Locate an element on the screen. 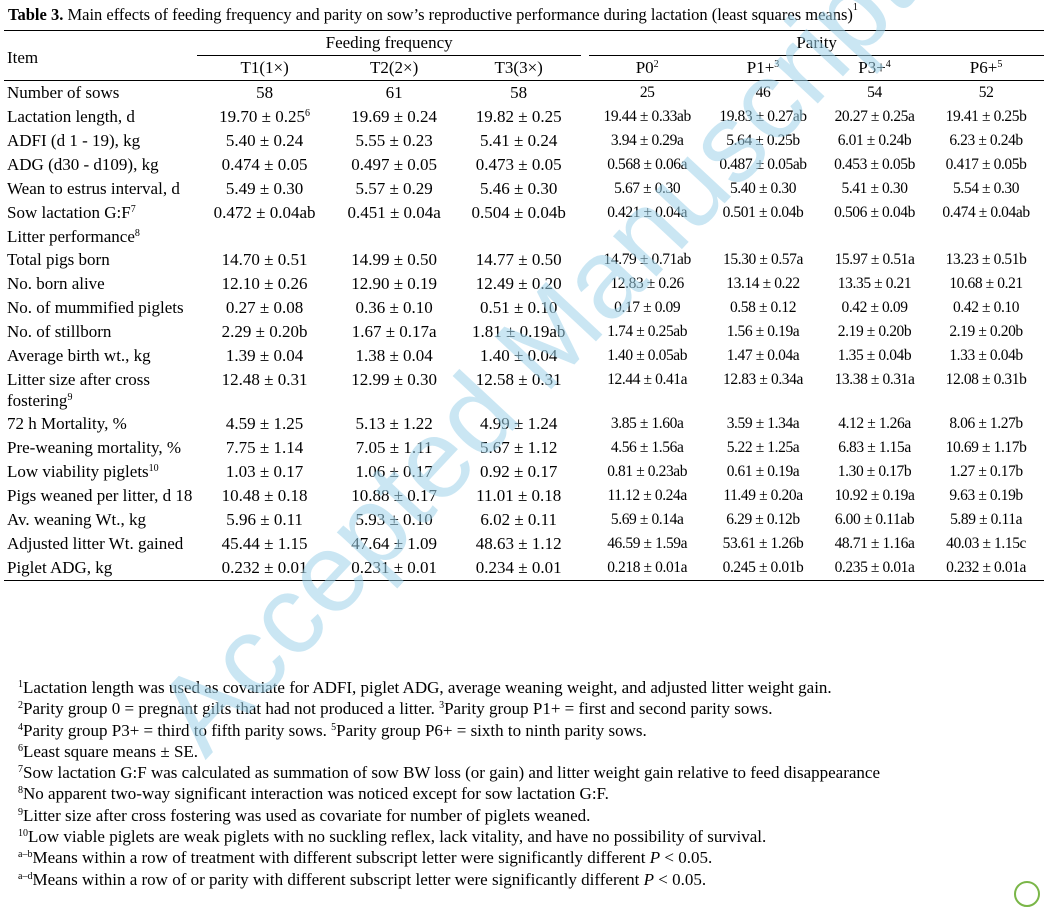 The width and height of the screenshot is (1048, 914). cell-sup: 6 is located at coordinates (308, 113).